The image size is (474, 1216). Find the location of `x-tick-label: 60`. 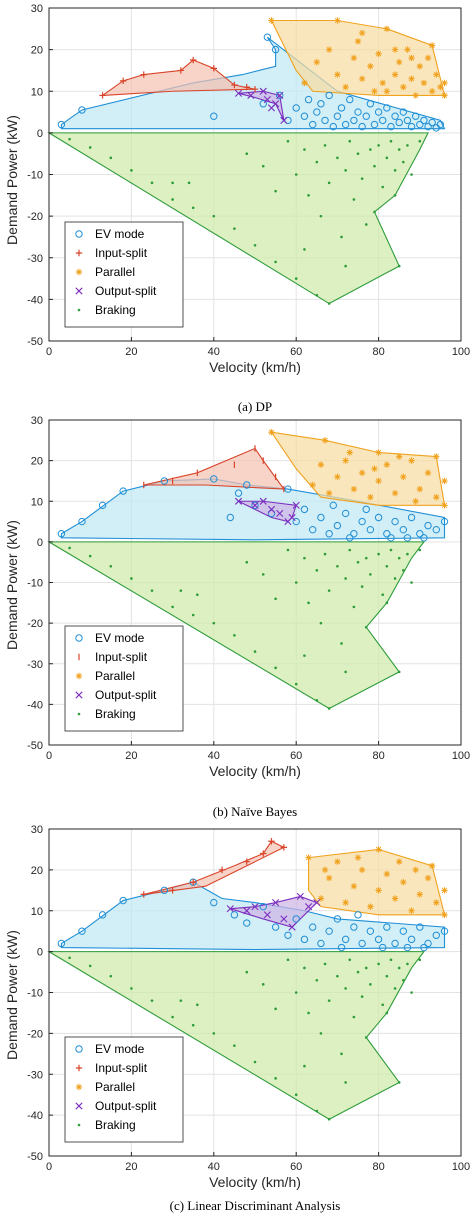

x-tick-label: 60 is located at coordinates (296, 352).